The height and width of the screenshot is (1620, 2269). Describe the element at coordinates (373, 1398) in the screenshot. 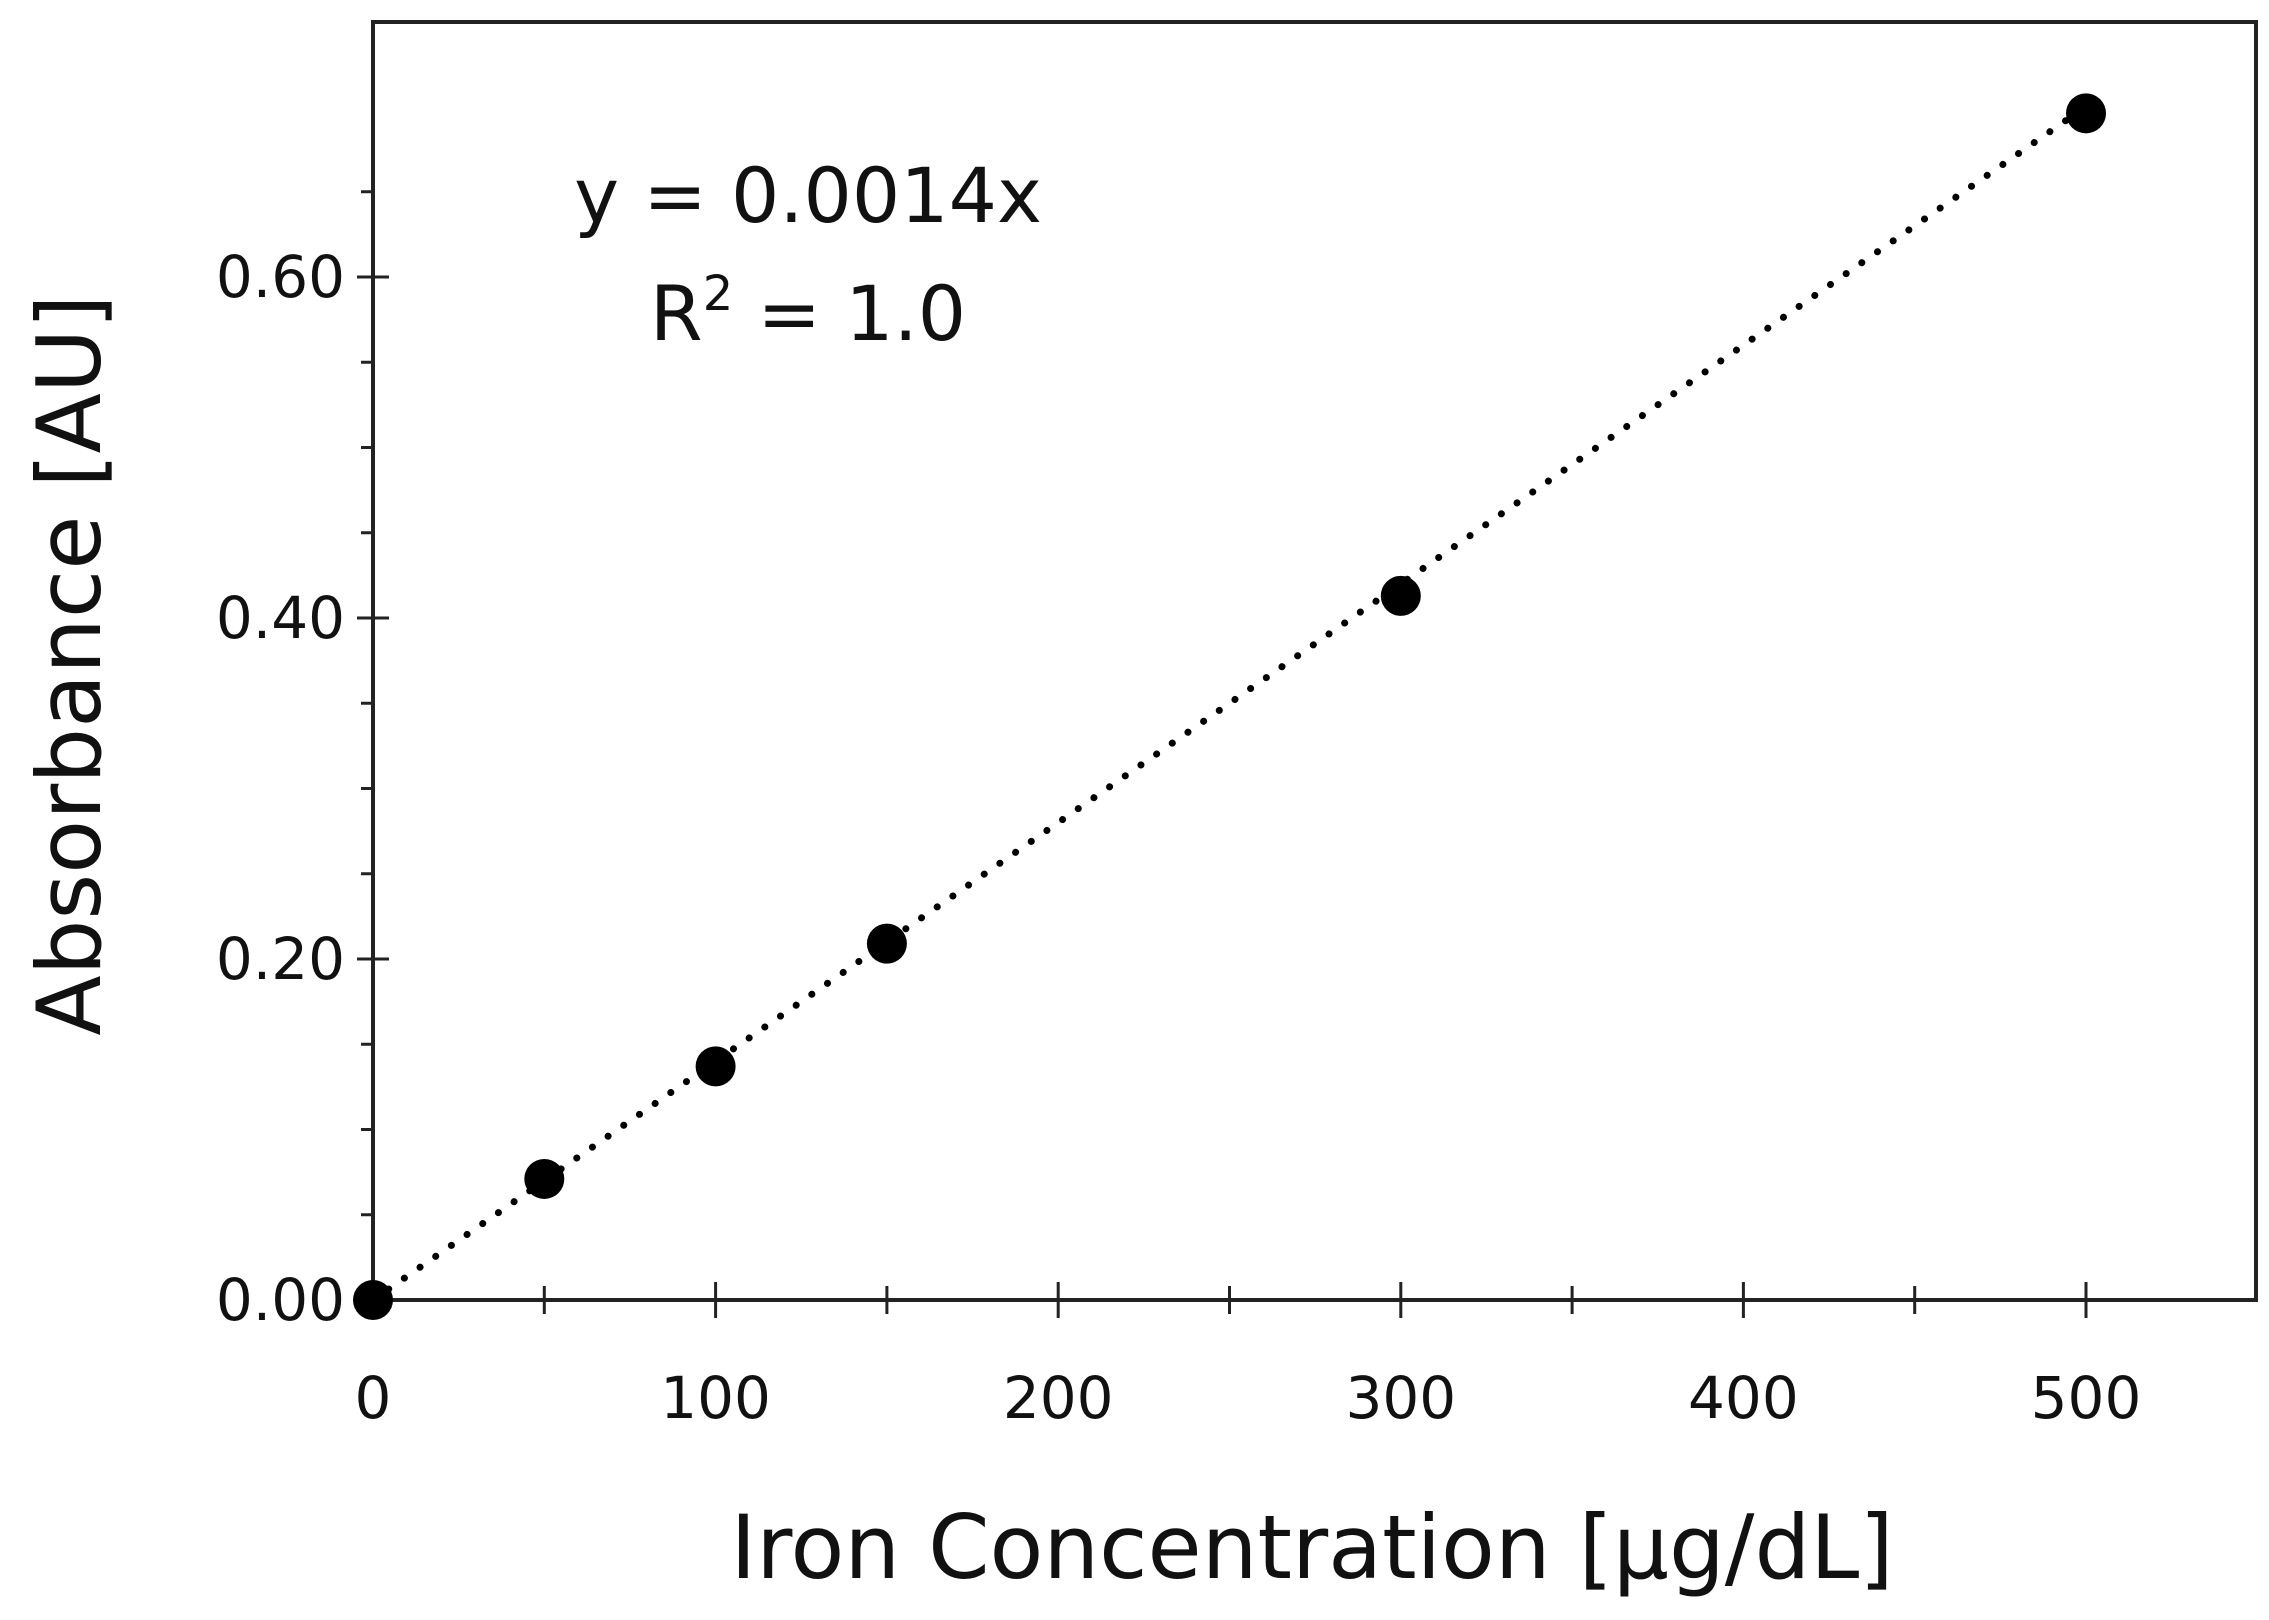

I see `x-tick-label: 0` at that location.